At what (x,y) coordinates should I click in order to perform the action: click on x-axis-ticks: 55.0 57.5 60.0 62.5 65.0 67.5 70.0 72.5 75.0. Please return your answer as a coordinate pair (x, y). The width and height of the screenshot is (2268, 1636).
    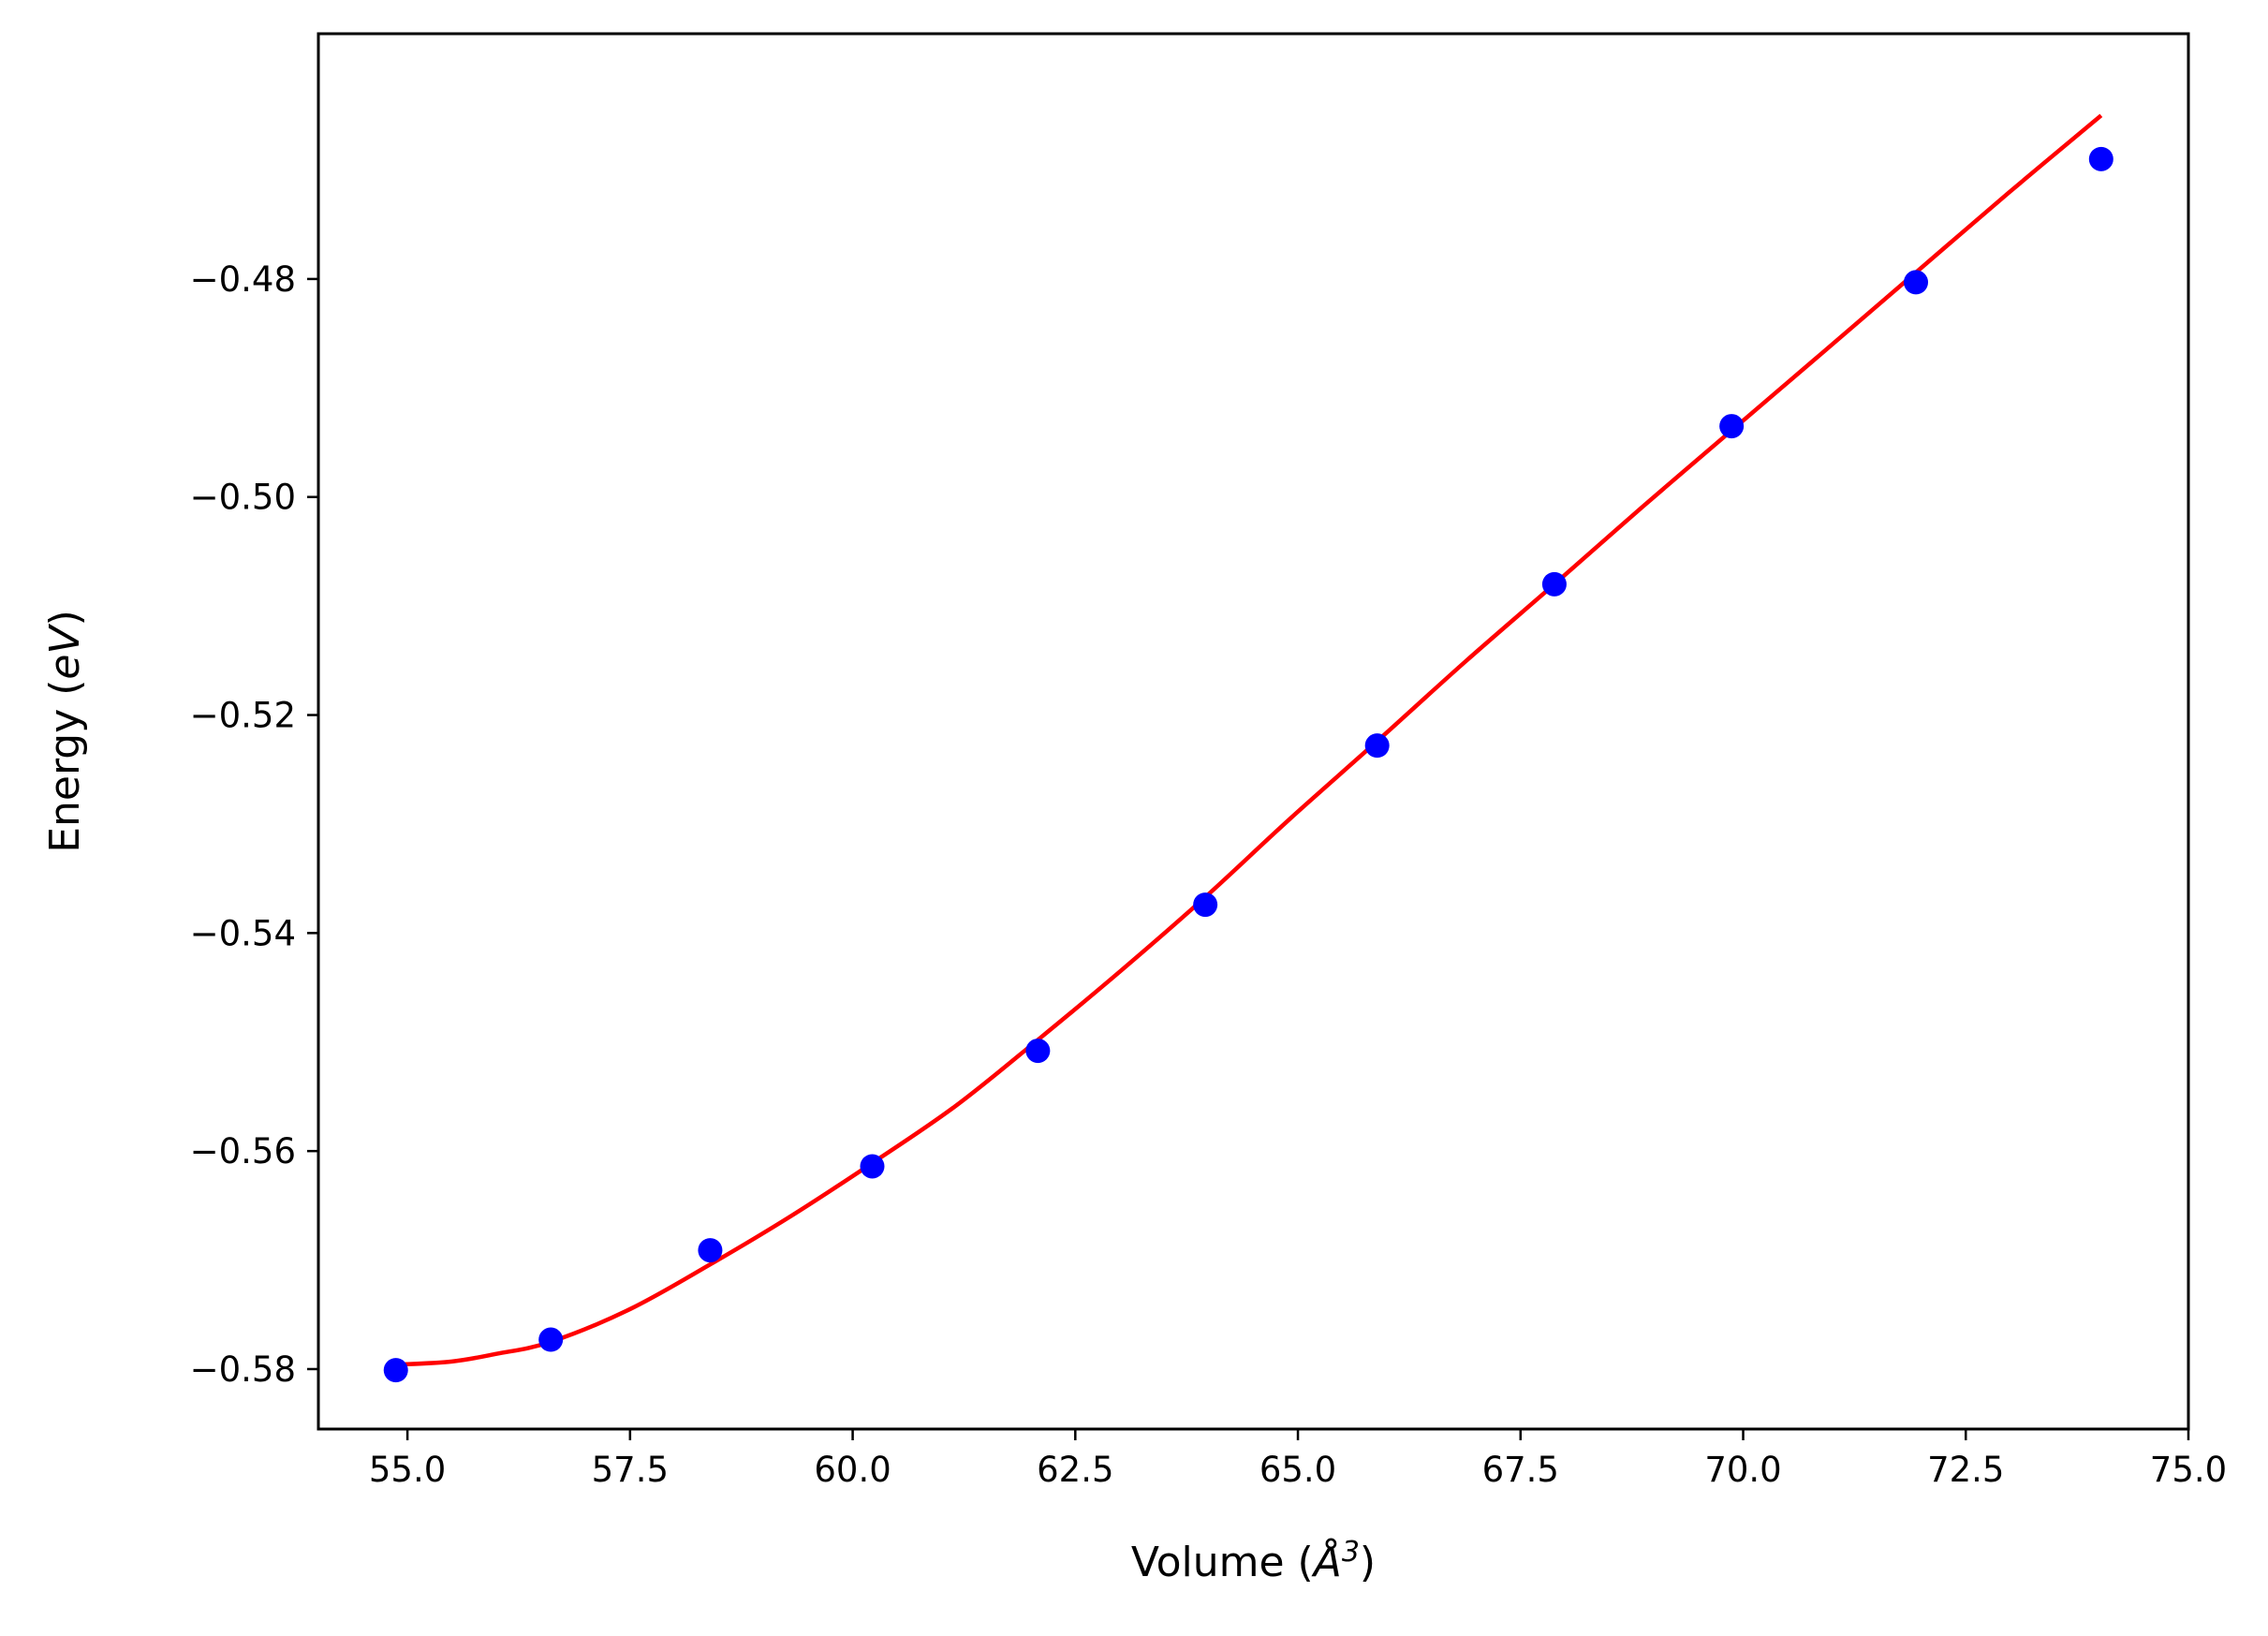
    Looking at the image, I should click on (1298, 1459).